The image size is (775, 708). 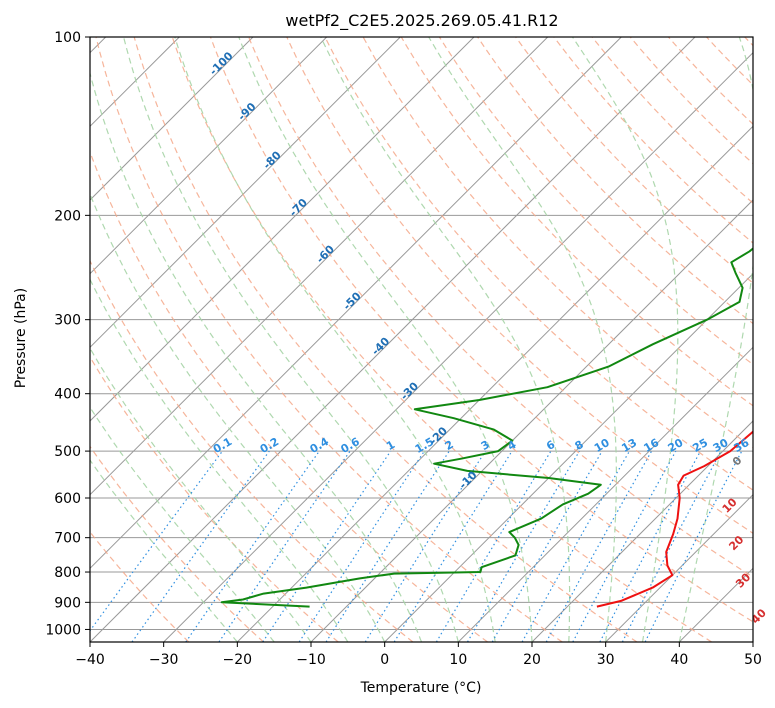 I want to click on mixing-ratio-label: 16, so click(x=651, y=445).